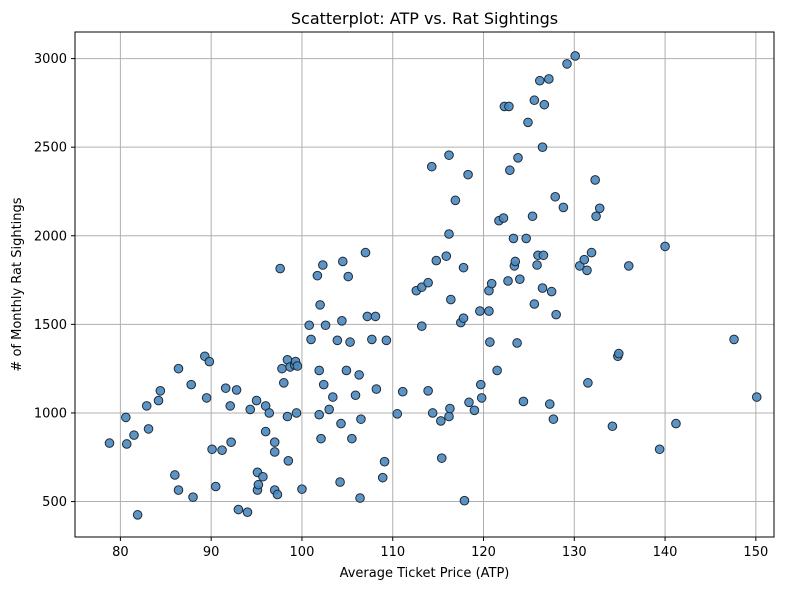 Image resolution: width=789 pixels, height=590 pixels. What do you see at coordinates (54, 502) in the screenshot?
I see `y-tick-label: 500` at bounding box center [54, 502].